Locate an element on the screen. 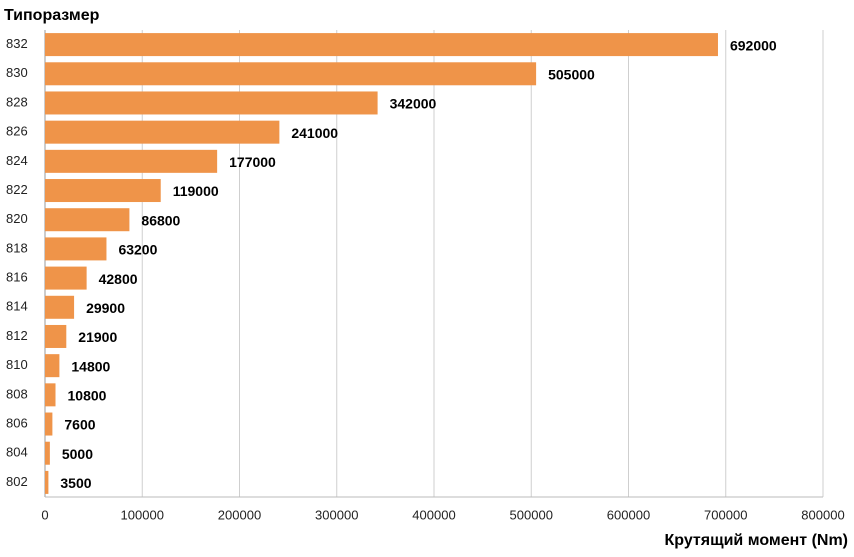  value-label: 7600 is located at coordinates (79, 425).